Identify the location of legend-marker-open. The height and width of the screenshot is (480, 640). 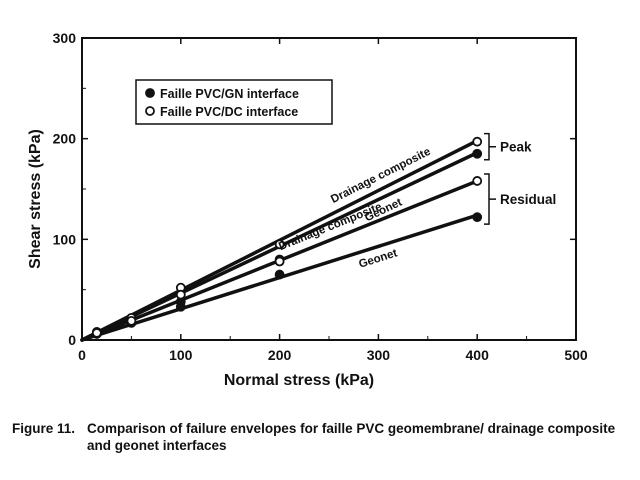
(150, 111).